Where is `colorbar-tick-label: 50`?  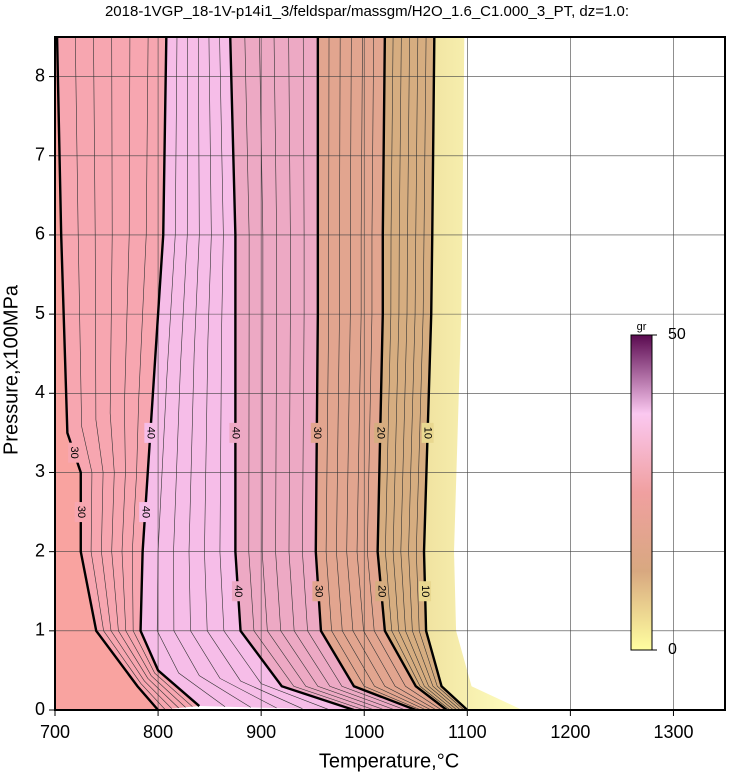
colorbar-tick-label: 50 is located at coordinates (677, 334).